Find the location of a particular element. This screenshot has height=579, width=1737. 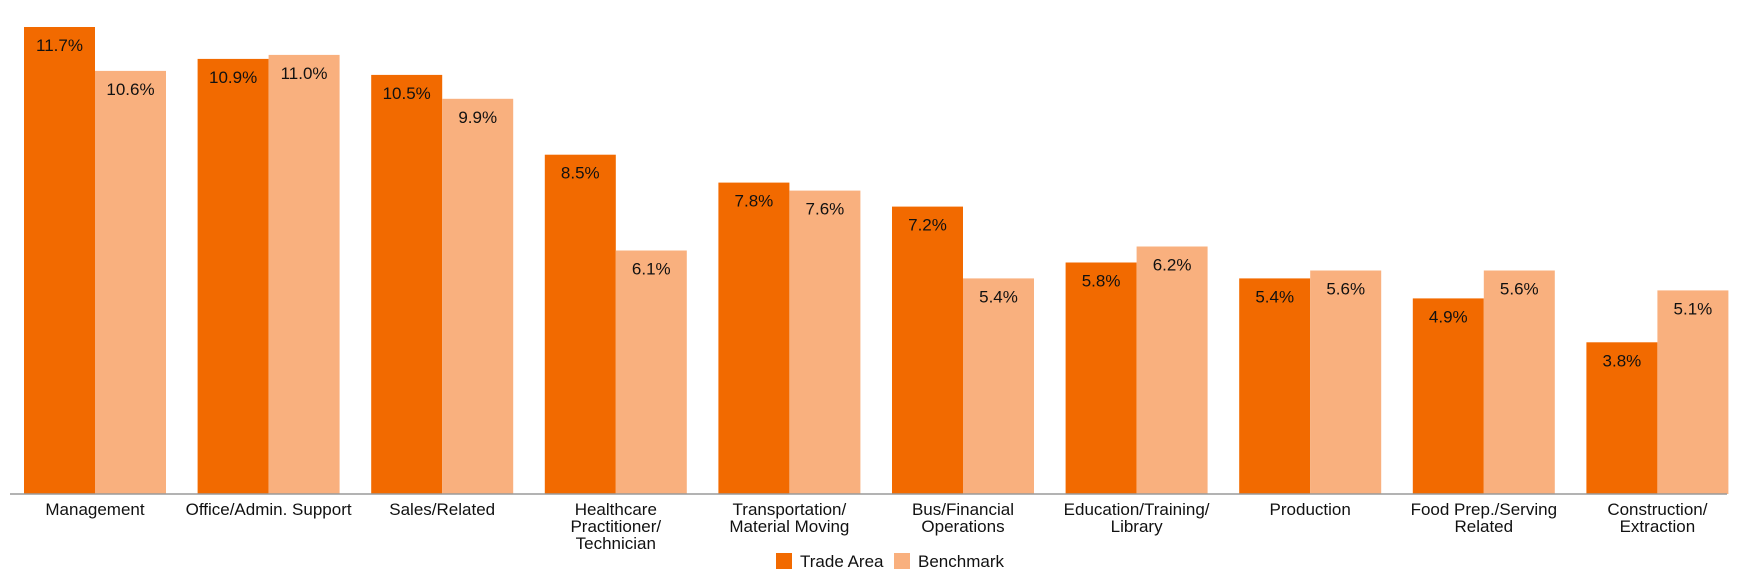

legend: Trade Area Benchmark is located at coordinates (890, 561).